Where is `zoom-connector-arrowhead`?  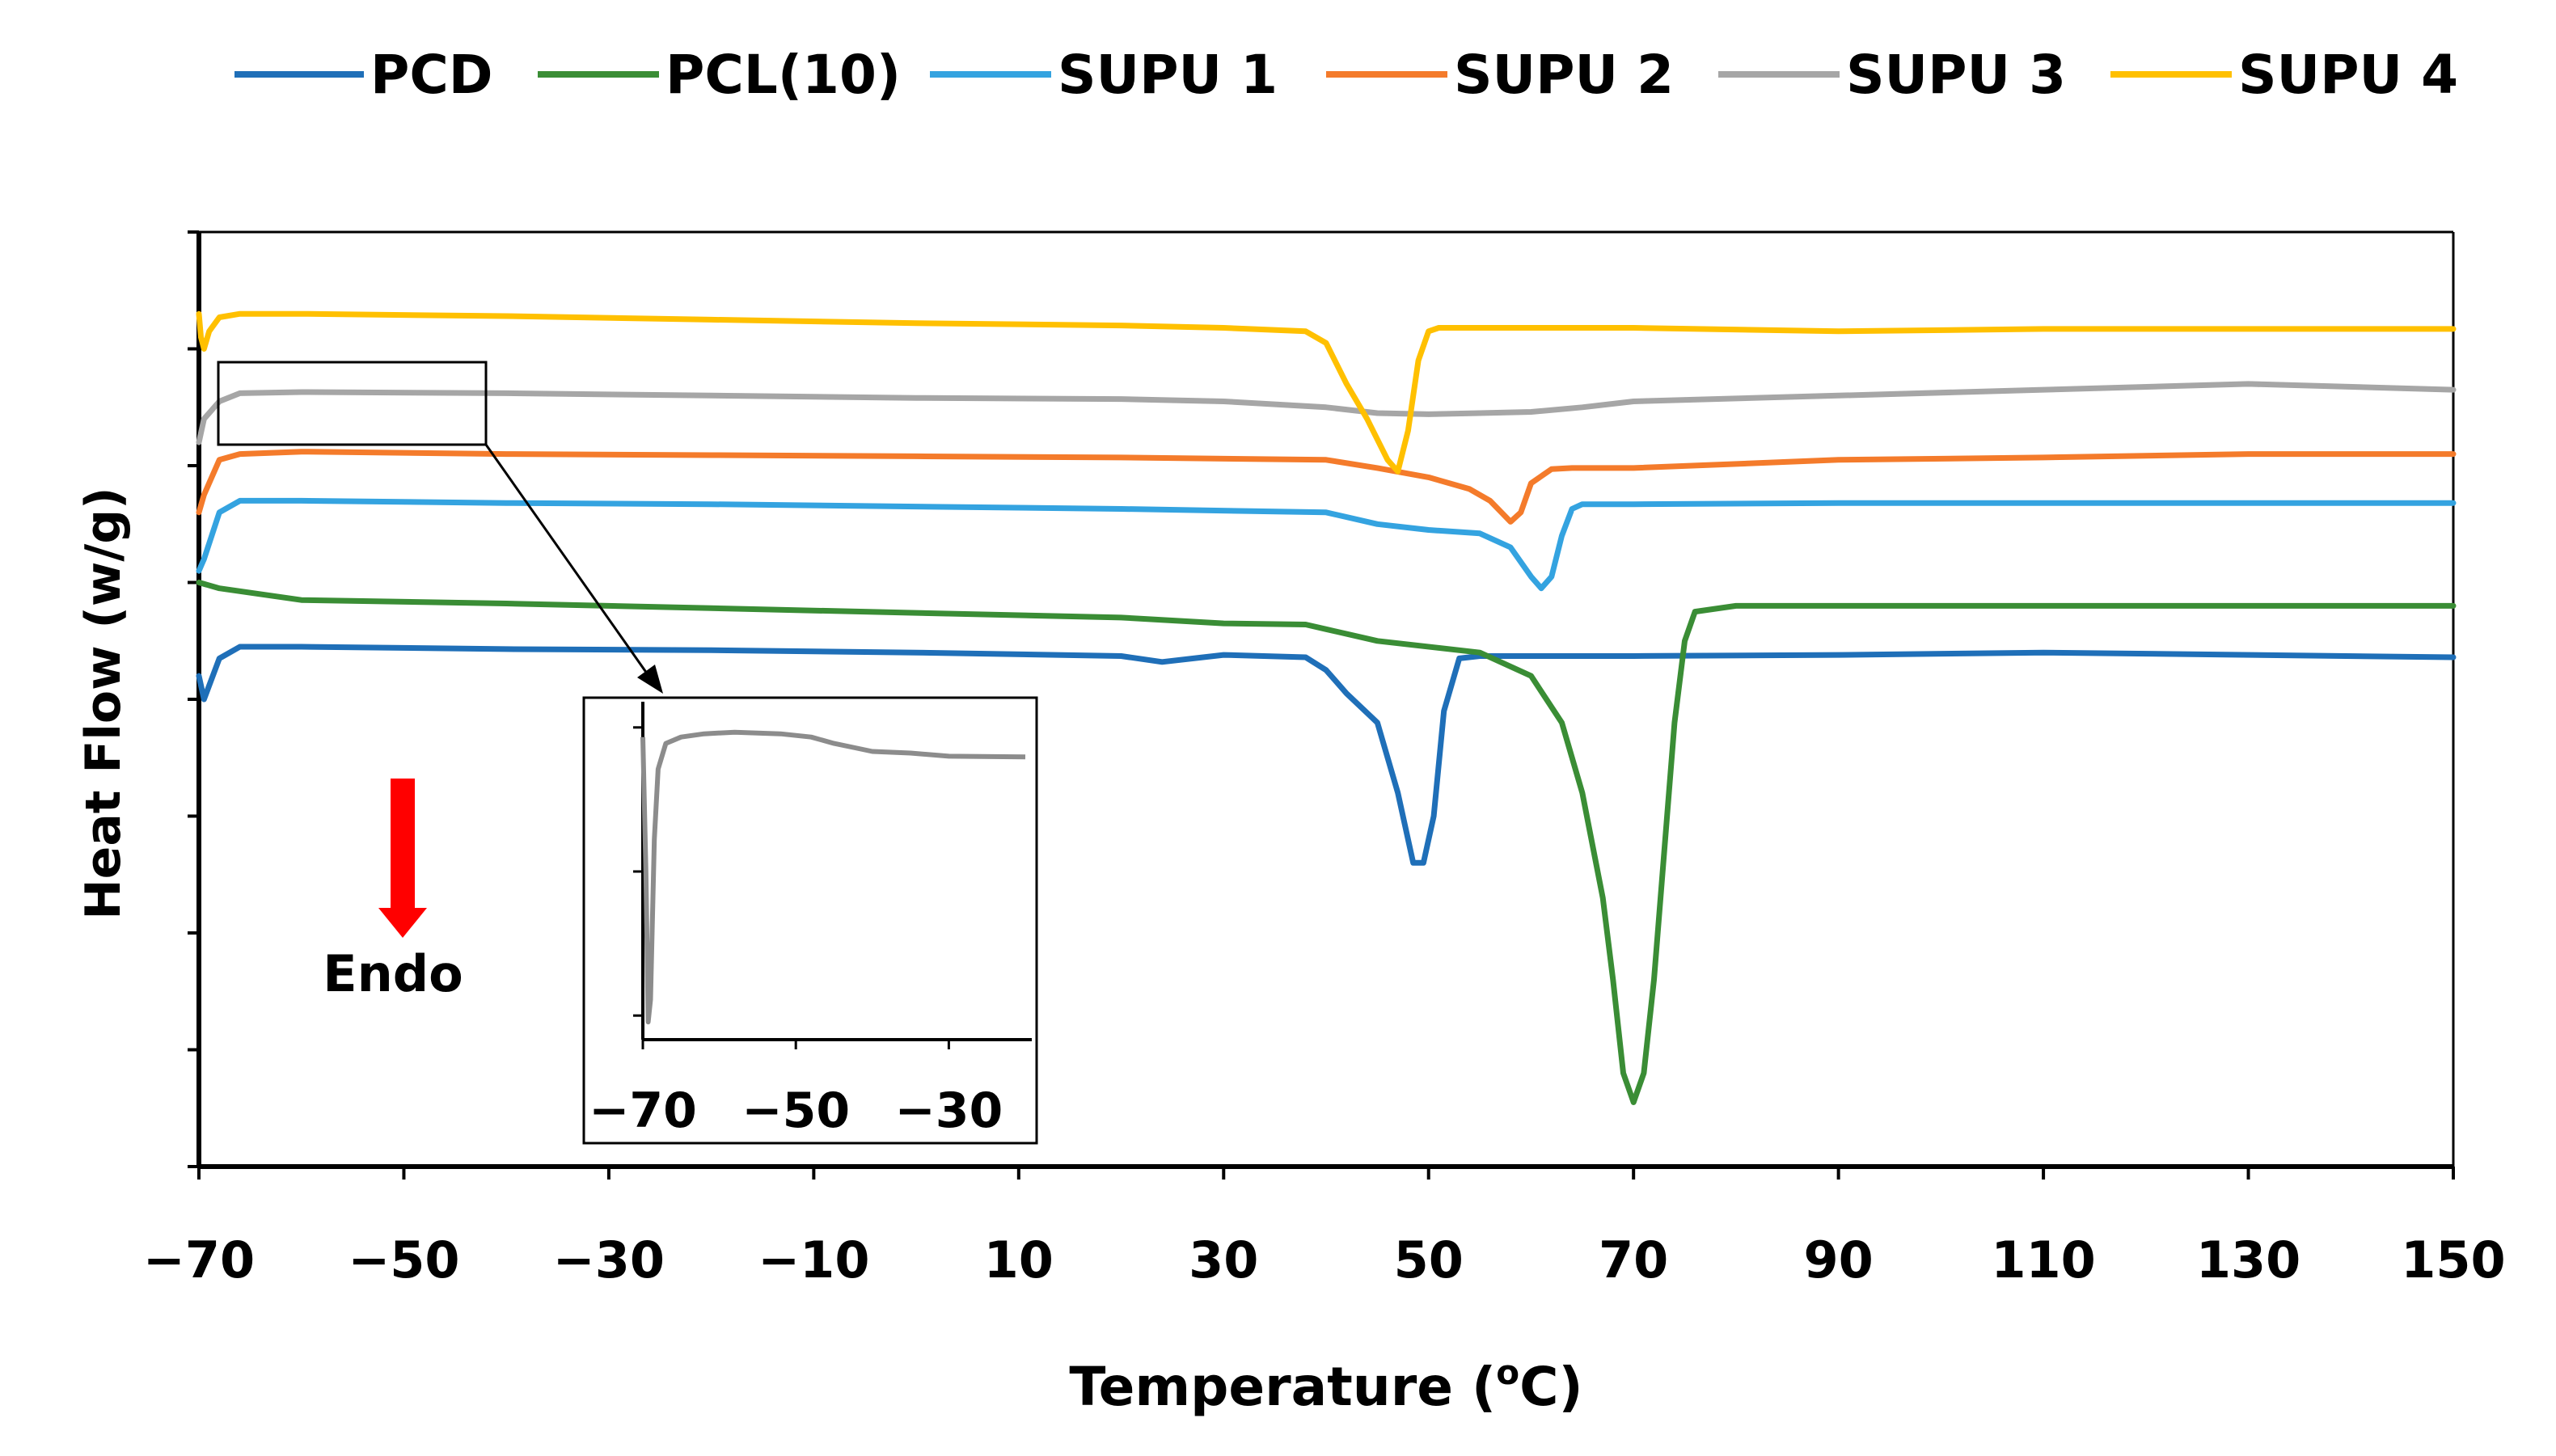 zoom-connector-arrowhead is located at coordinates (650, 679).